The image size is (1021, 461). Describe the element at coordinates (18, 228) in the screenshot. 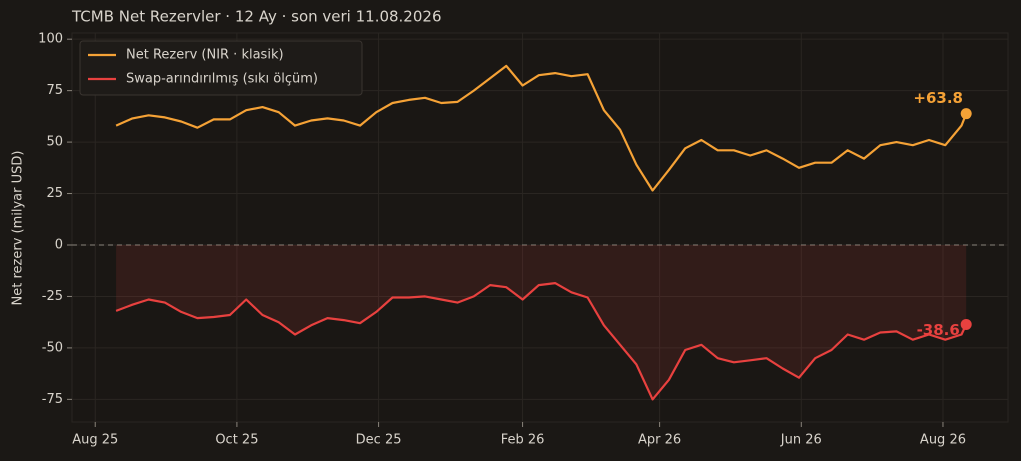

I see `y-axis-label: Net rezerv (milyar USD)` at that location.